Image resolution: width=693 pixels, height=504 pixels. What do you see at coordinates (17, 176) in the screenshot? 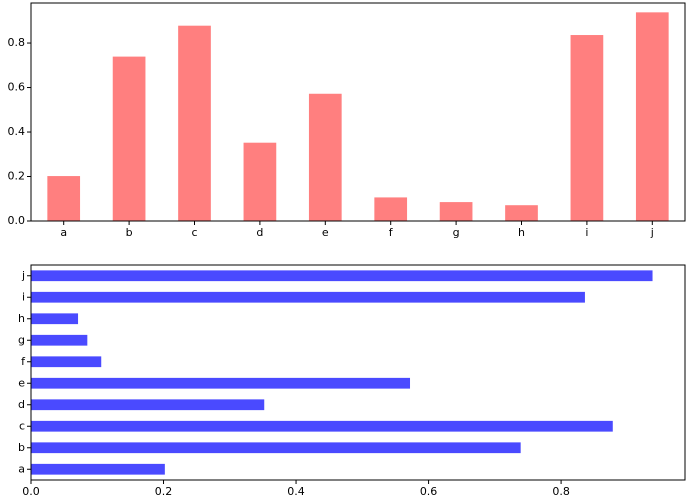
I see `y-tick-label: 0.2` at bounding box center [17, 176].